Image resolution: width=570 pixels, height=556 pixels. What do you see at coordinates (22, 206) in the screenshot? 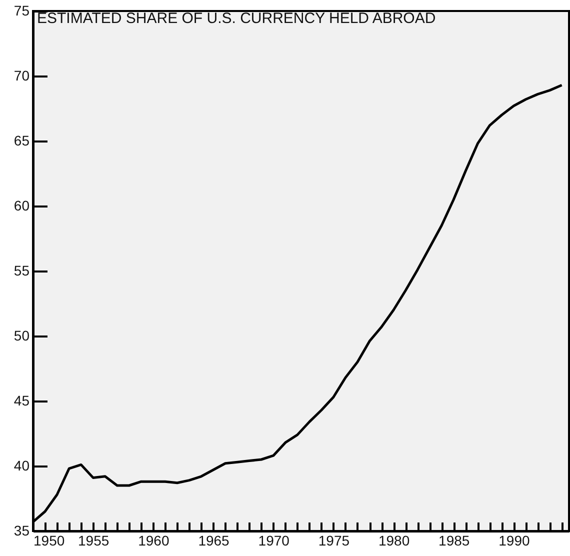
I see `y-tick-label: 60` at bounding box center [22, 206].